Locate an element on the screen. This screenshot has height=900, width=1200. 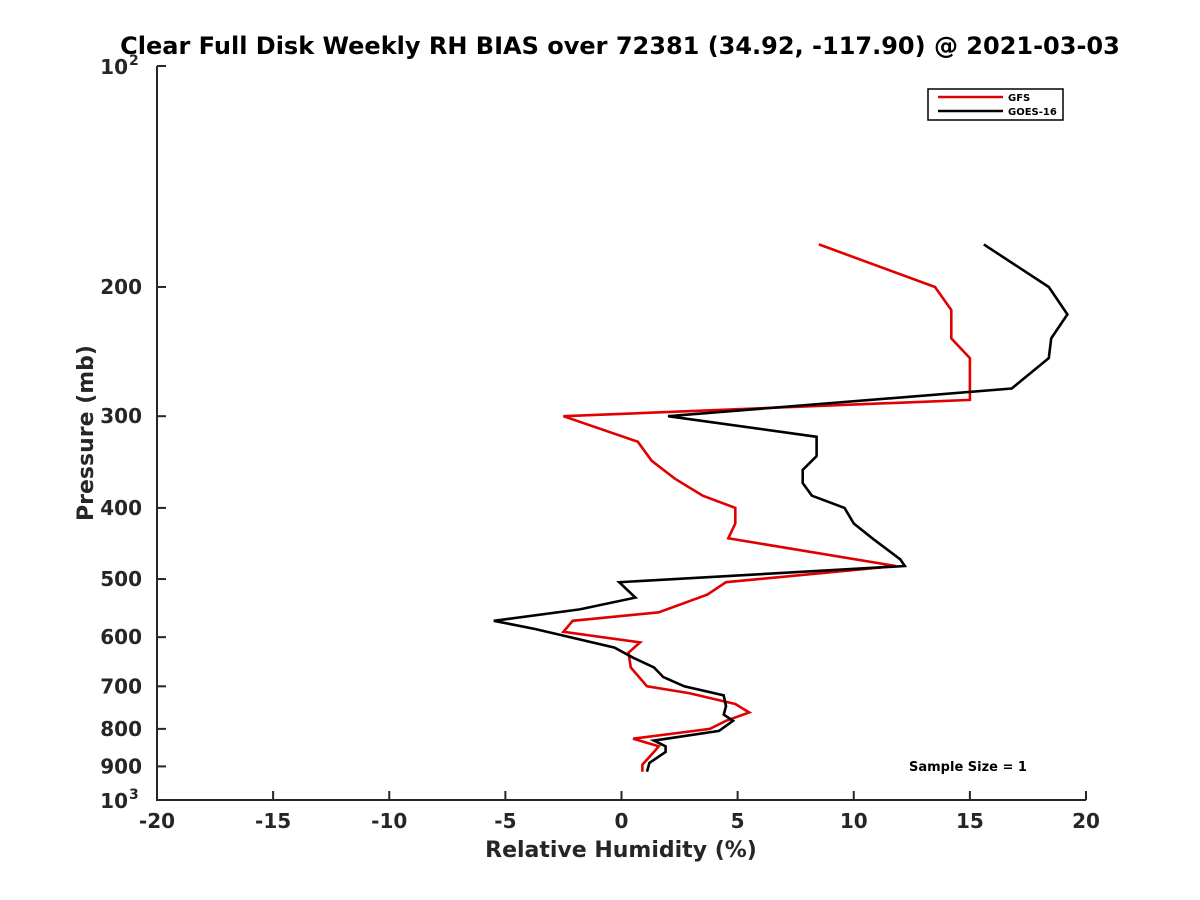
x-axis-label: Relative Humidity (%) is located at coordinates (621, 850).